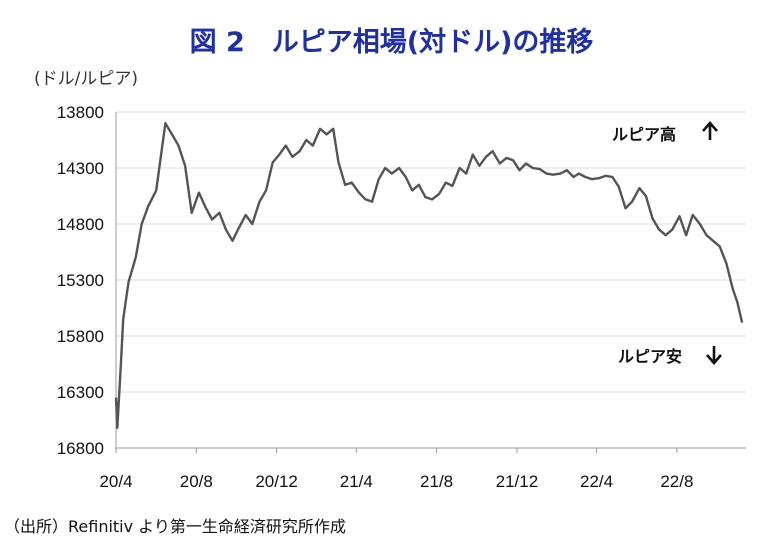 This screenshot has height=547, width=783. I want to click on x-tick-label: 22/4, so click(596, 481).